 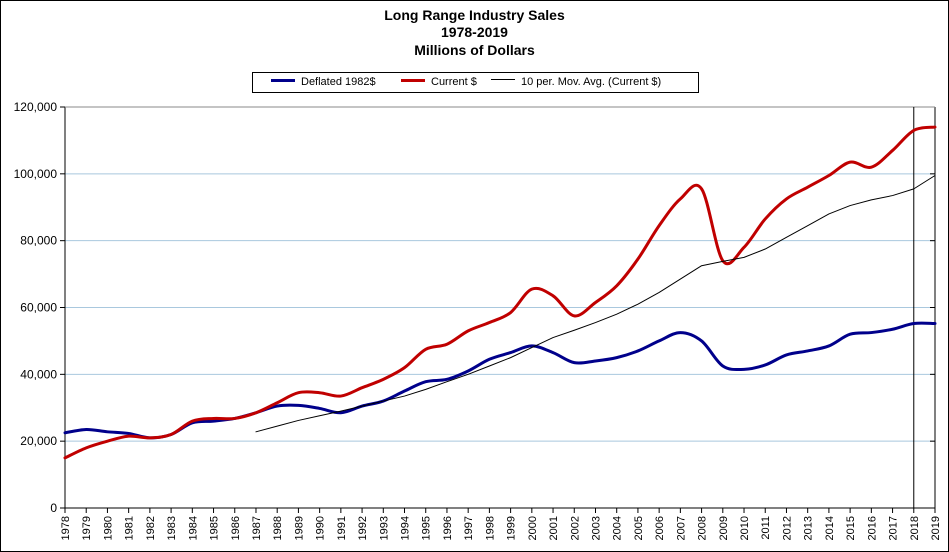 I want to click on legend-label-moving-avg: 10 per. Mov. Avg. (Current $), so click(x=591, y=82).